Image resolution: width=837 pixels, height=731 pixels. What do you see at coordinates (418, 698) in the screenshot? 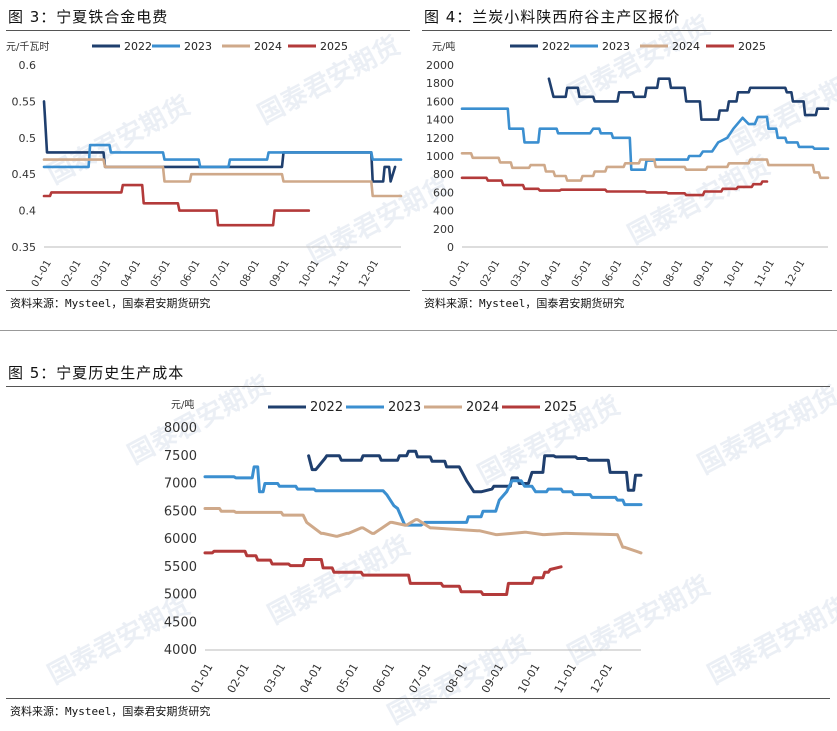
I see `figure-5-bottom-rule` at bounding box center [418, 698].